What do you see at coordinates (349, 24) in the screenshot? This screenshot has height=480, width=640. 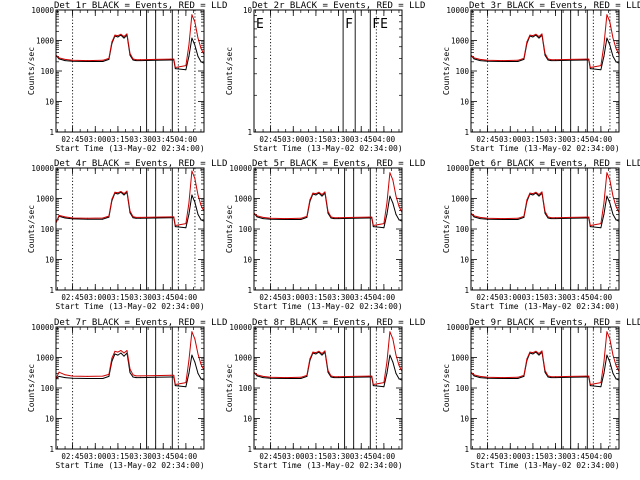 I see `marker-label: F` at bounding box center [349, 24].